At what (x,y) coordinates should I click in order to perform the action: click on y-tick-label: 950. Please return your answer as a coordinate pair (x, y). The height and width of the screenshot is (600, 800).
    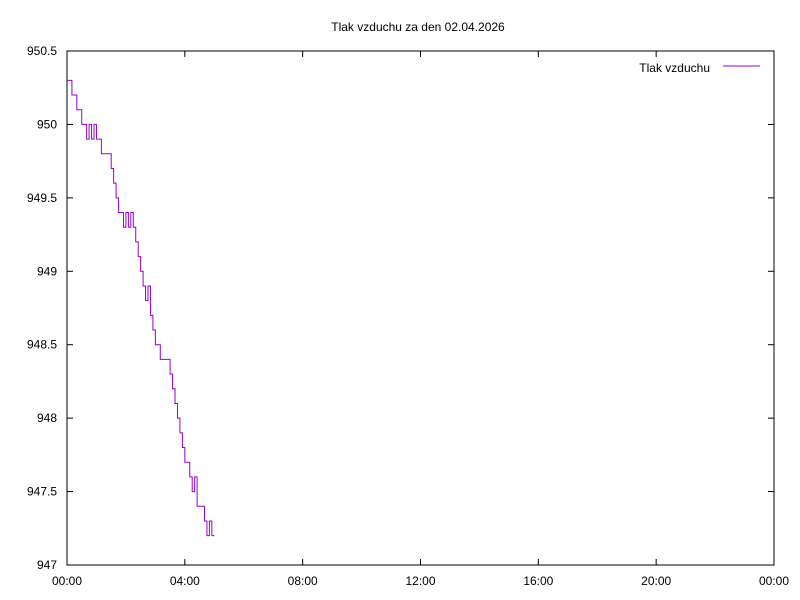
    Looking at the image, I should click on (47, 124).